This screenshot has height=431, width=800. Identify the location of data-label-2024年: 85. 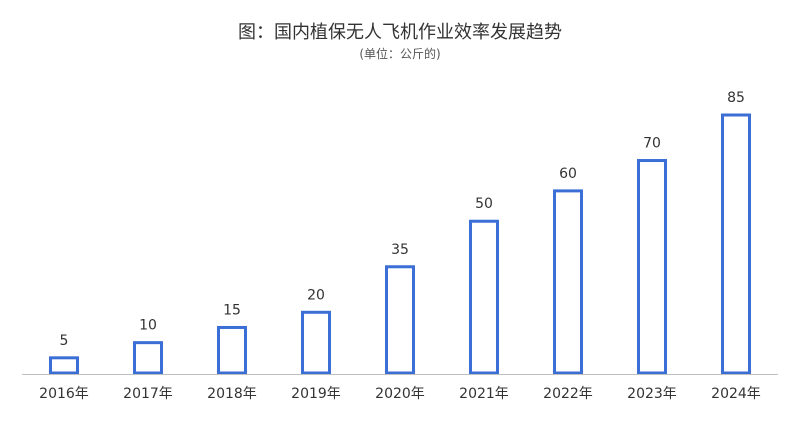
(736, 98).